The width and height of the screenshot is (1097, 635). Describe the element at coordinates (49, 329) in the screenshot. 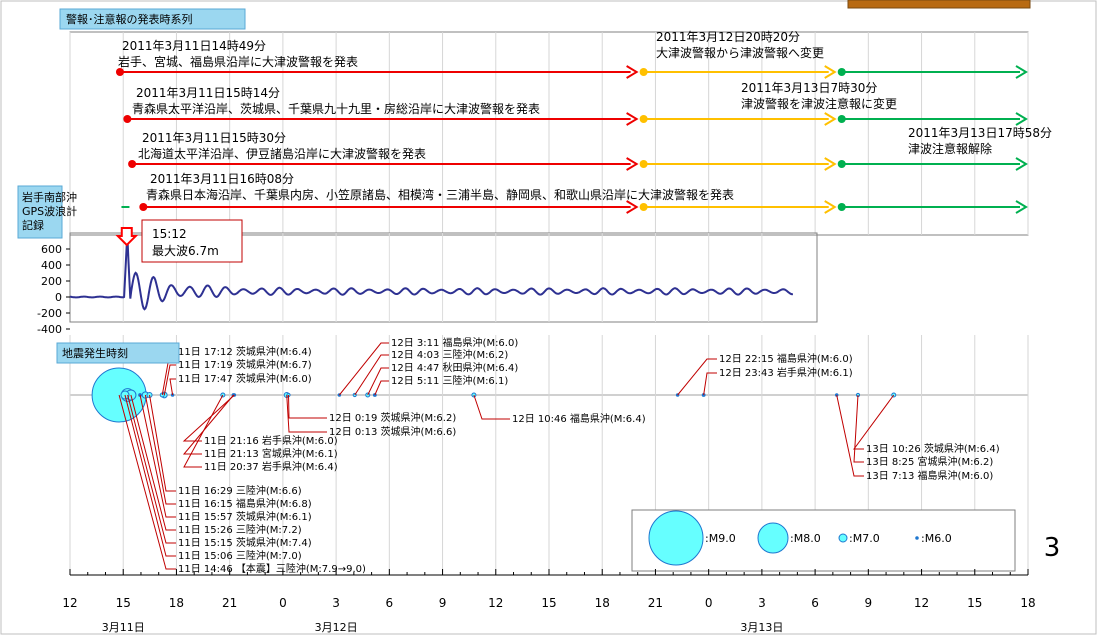

I see `wave-y-tick-label: -400` at that location.